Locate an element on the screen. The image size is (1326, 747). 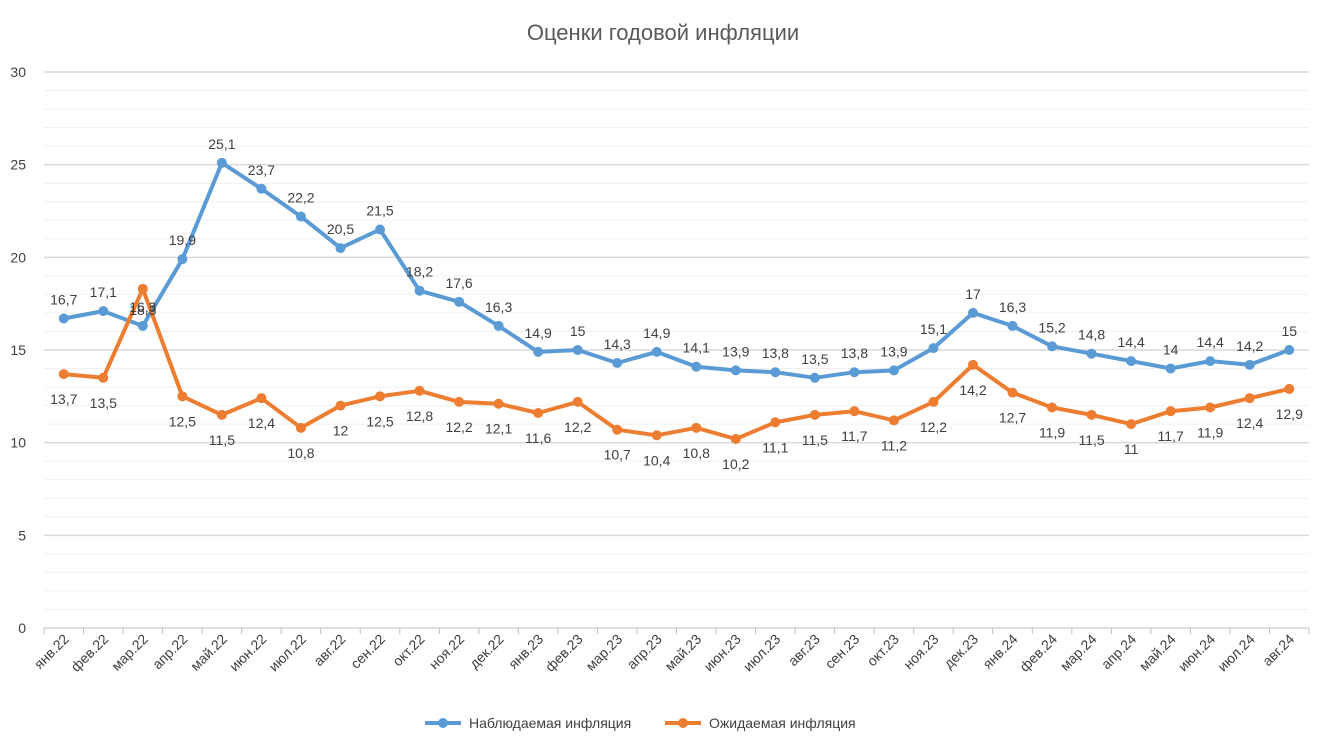
data-label: 13,5 is located at coordinates (103, 403).